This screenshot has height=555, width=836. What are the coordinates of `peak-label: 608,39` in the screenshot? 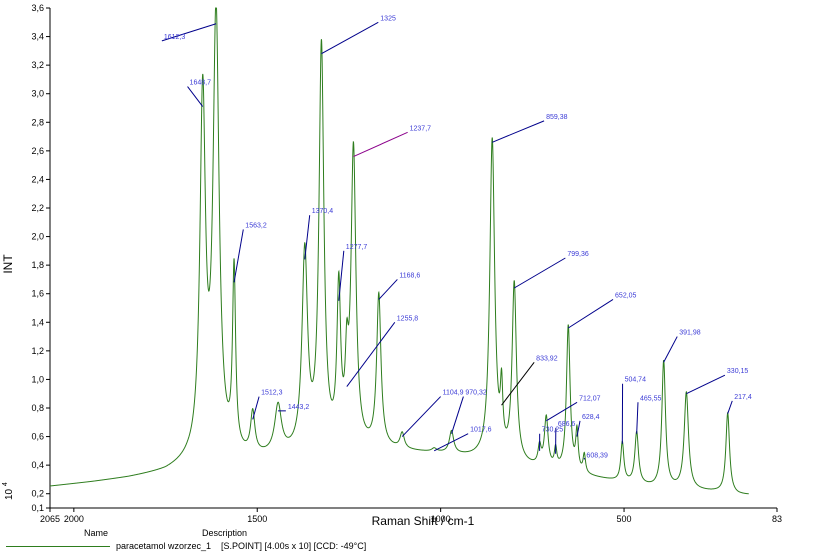 It's located at (597, 455).